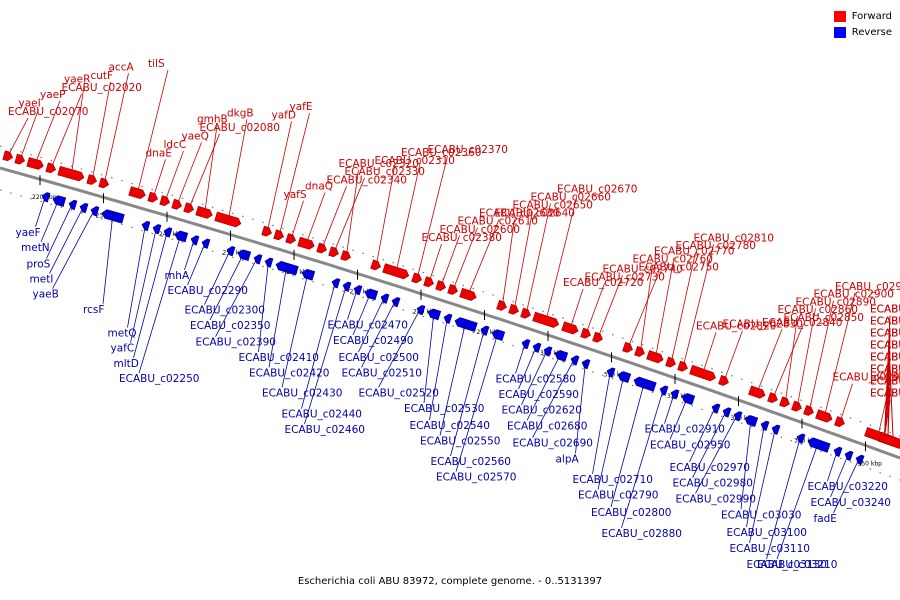 The height and width of the screenshot is (600, 900). I want to click on forward-gene-label: ECABU_c02650, so click(553, 206).